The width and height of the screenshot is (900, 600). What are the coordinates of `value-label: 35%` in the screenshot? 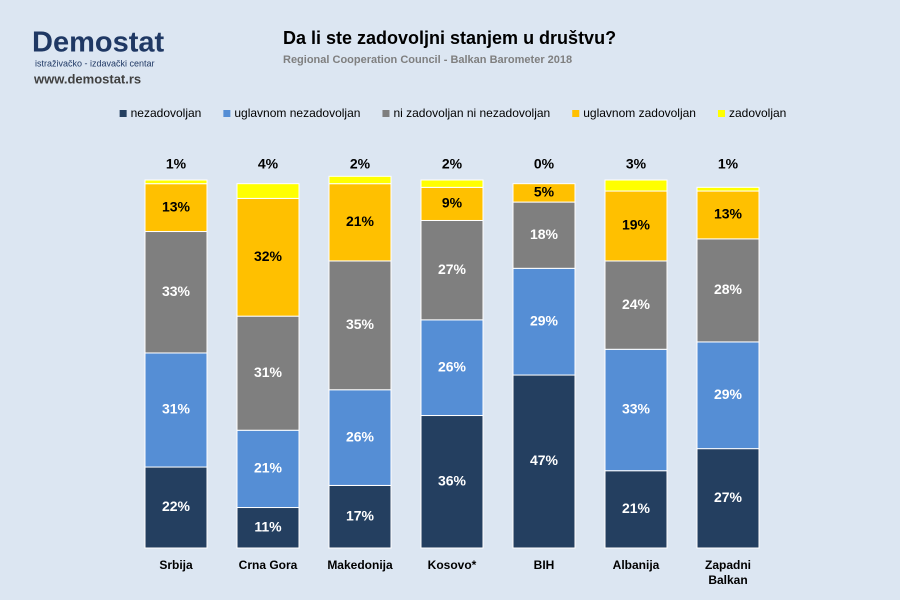 It's located at (360, 324).